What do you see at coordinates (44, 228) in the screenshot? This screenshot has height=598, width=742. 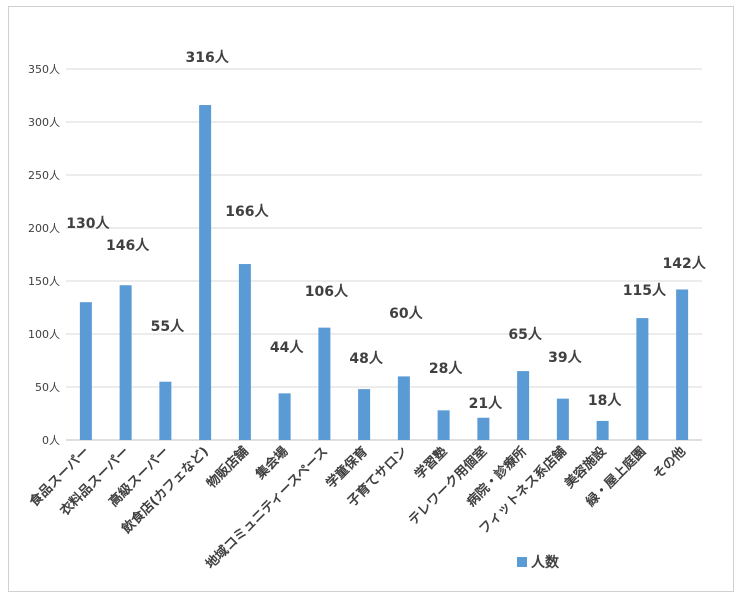 I see `y-tick-label: 200人` at bounding box center [44, 228].